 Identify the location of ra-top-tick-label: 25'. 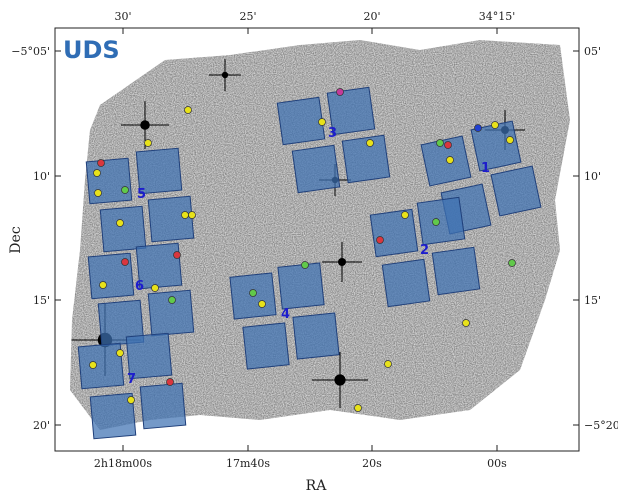
(247, 16).